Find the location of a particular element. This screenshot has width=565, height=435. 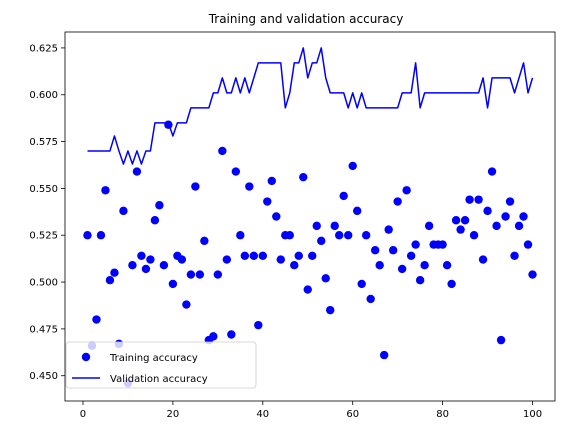

x-tick-label: 100 is located at coordinates (532, 414).